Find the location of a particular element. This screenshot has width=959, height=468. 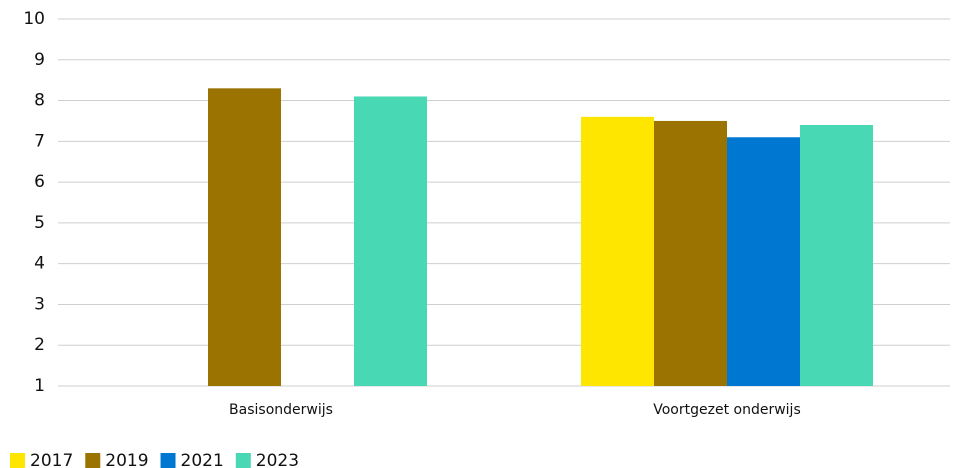

x-tick-label: Basisonderwijs is located at coordinates (281, 410).